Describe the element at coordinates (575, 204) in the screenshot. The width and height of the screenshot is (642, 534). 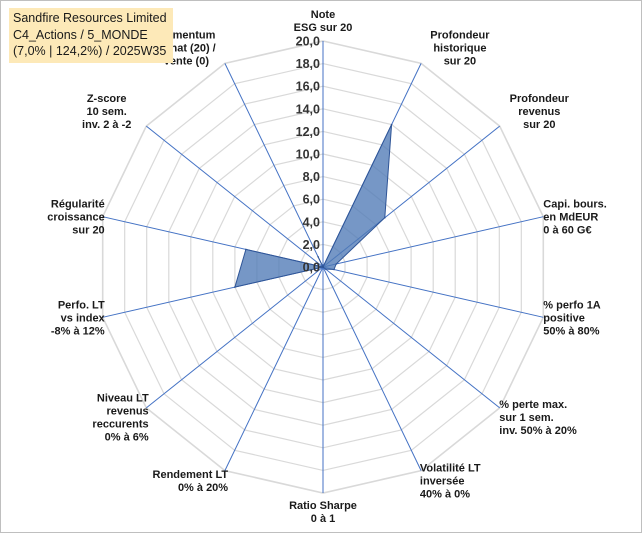
I see `axis-label-line: Capi. bours.` at that location.